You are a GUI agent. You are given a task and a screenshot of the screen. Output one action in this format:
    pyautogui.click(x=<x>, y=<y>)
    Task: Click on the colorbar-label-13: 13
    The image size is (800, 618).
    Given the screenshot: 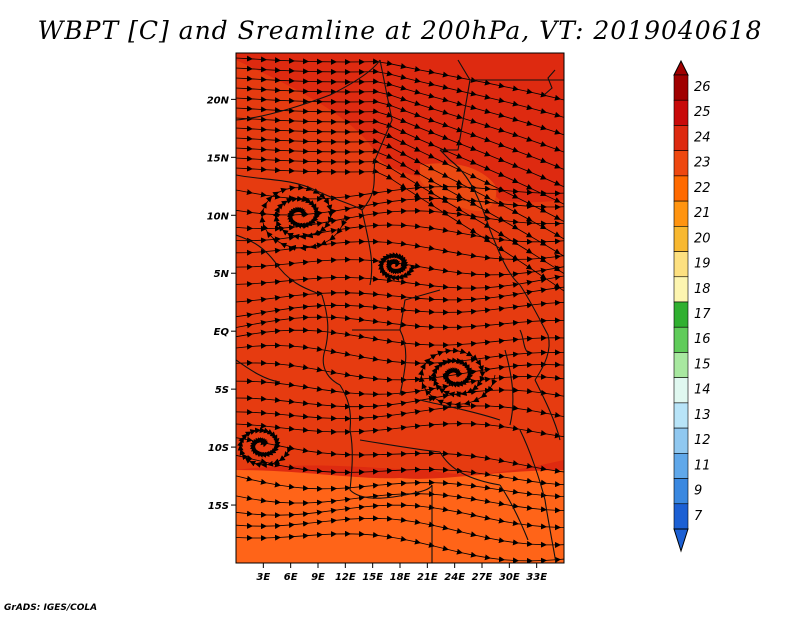 What is the action you would take?
    pyautogui.click(x=702, y=415)
    